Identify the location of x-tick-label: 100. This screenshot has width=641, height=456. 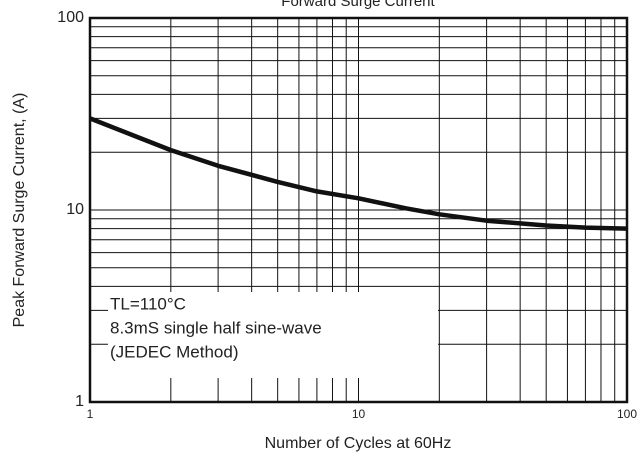
(627, 414).